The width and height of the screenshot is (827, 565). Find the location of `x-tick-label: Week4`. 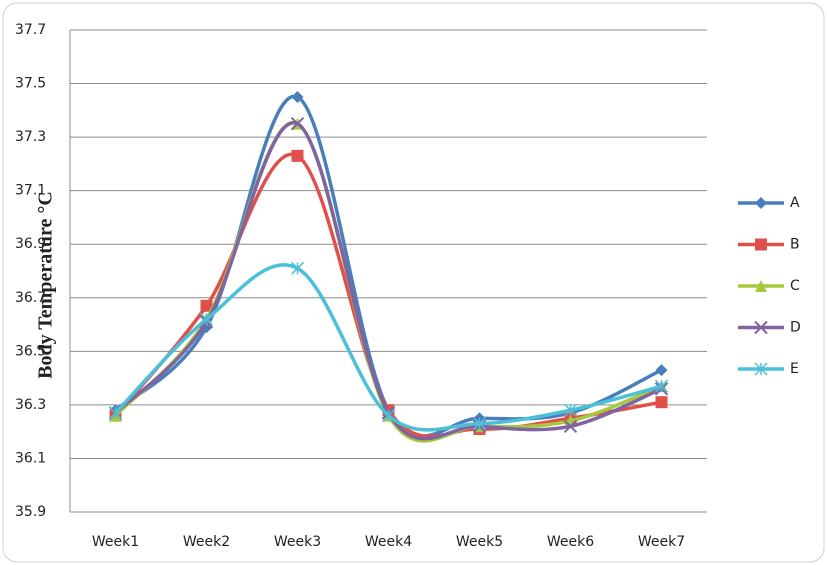

x-tick-label: Week4 is located at coordinates (388, 542).